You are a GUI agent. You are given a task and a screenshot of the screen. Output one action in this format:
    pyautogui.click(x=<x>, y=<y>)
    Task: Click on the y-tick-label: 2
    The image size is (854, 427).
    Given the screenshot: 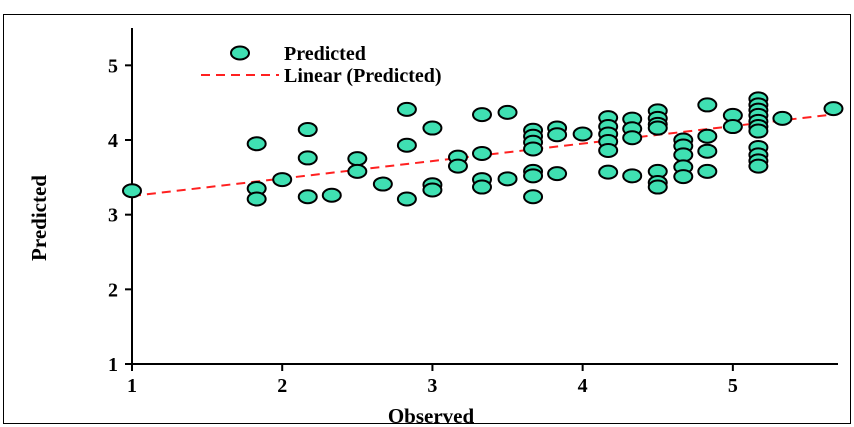 What is the action you would take?
    pyautogui.click(x=113, y=290)
    